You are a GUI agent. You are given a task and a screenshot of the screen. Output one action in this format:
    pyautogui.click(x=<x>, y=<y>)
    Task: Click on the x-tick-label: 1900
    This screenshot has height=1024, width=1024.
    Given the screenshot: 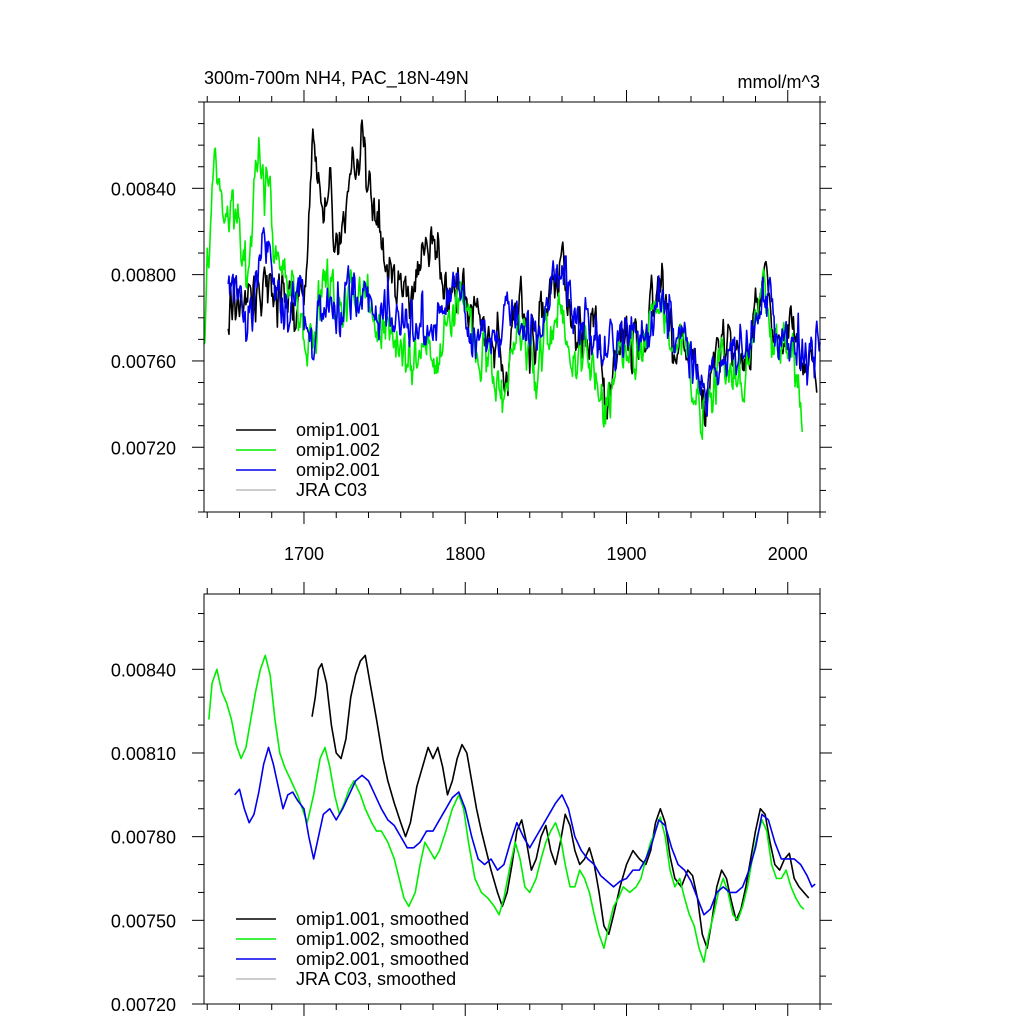 What is the action you would take?
    pyautogui.click(x=626, y=554)
    